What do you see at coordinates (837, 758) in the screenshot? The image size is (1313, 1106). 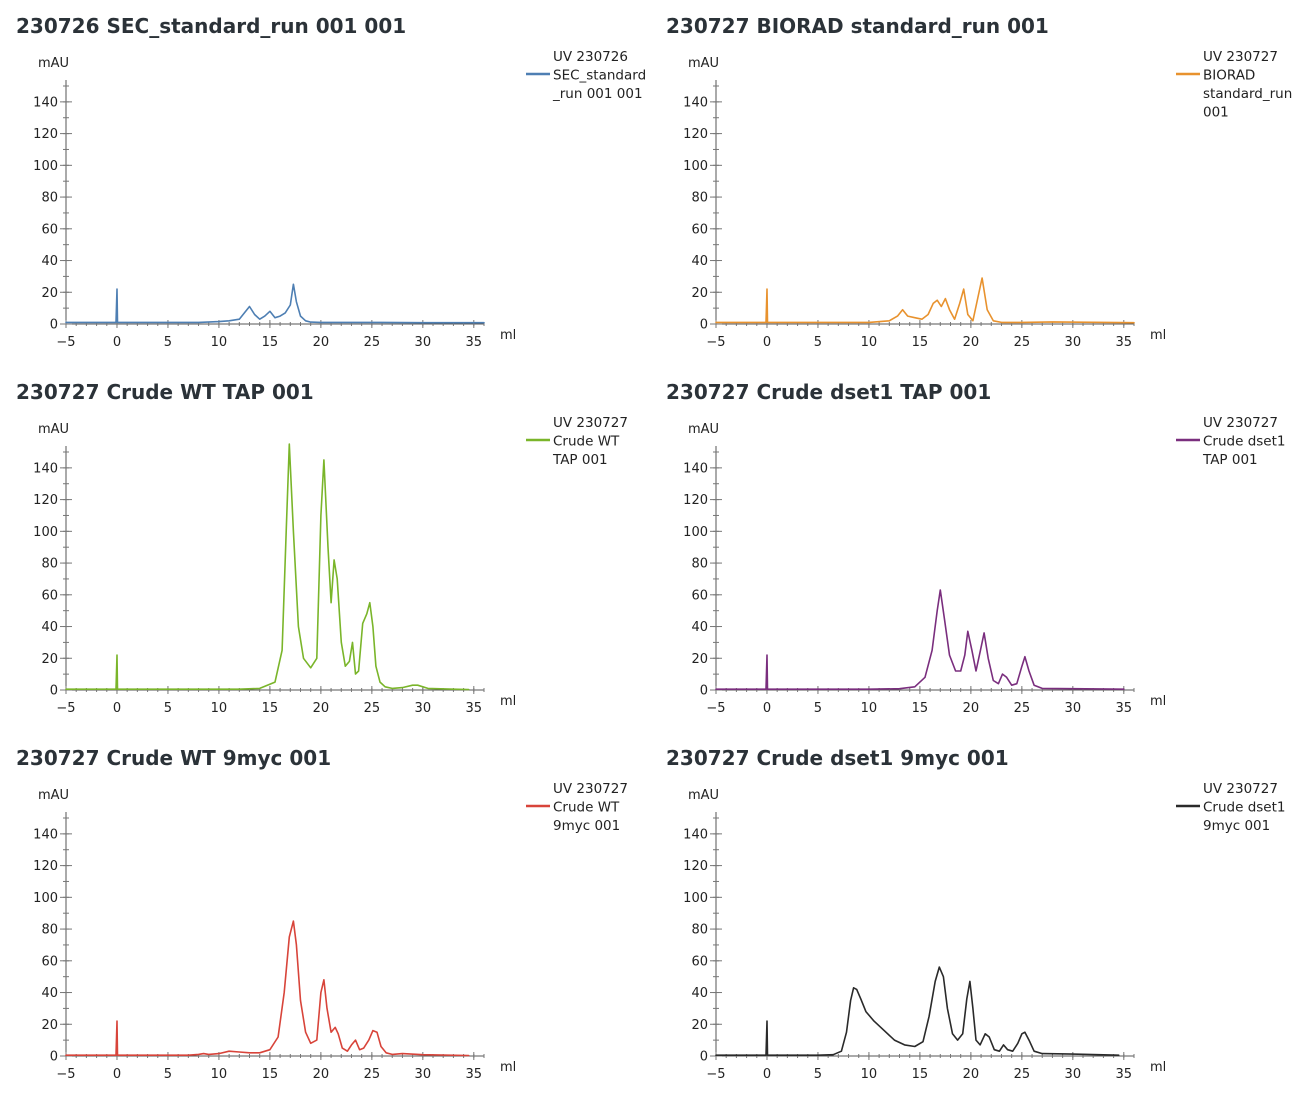 I see `chart-title: 230727 Crude dset1 9myc 001` at bounding box center [837, 758].